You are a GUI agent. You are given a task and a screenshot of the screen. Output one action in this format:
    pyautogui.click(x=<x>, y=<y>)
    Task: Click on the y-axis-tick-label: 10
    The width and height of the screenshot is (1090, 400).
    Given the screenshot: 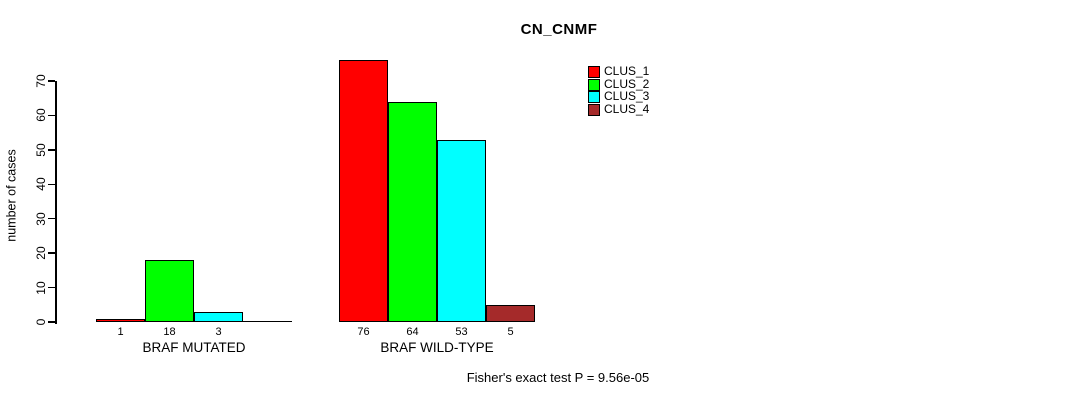 What is the action you would take?
    pyautogui.click(x=41, y=287)
    